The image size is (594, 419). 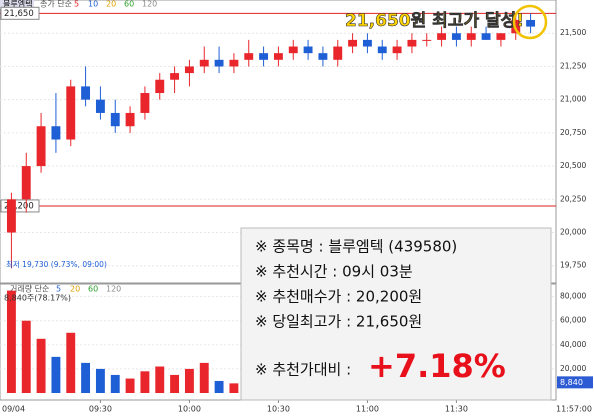 What do you see at coordinates (456, 409) in the screenshot?
I see `x-tick-label: 11:30` at bounding box center [456, 409].